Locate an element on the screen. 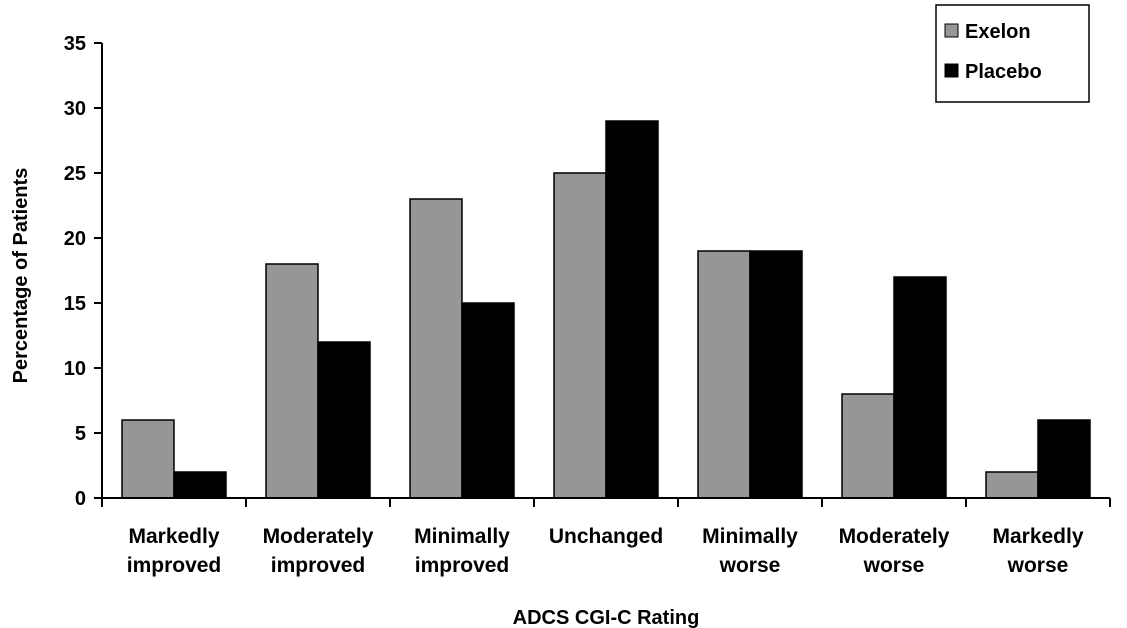  y-tick-label: 35 is located at coordinates (75, 44).